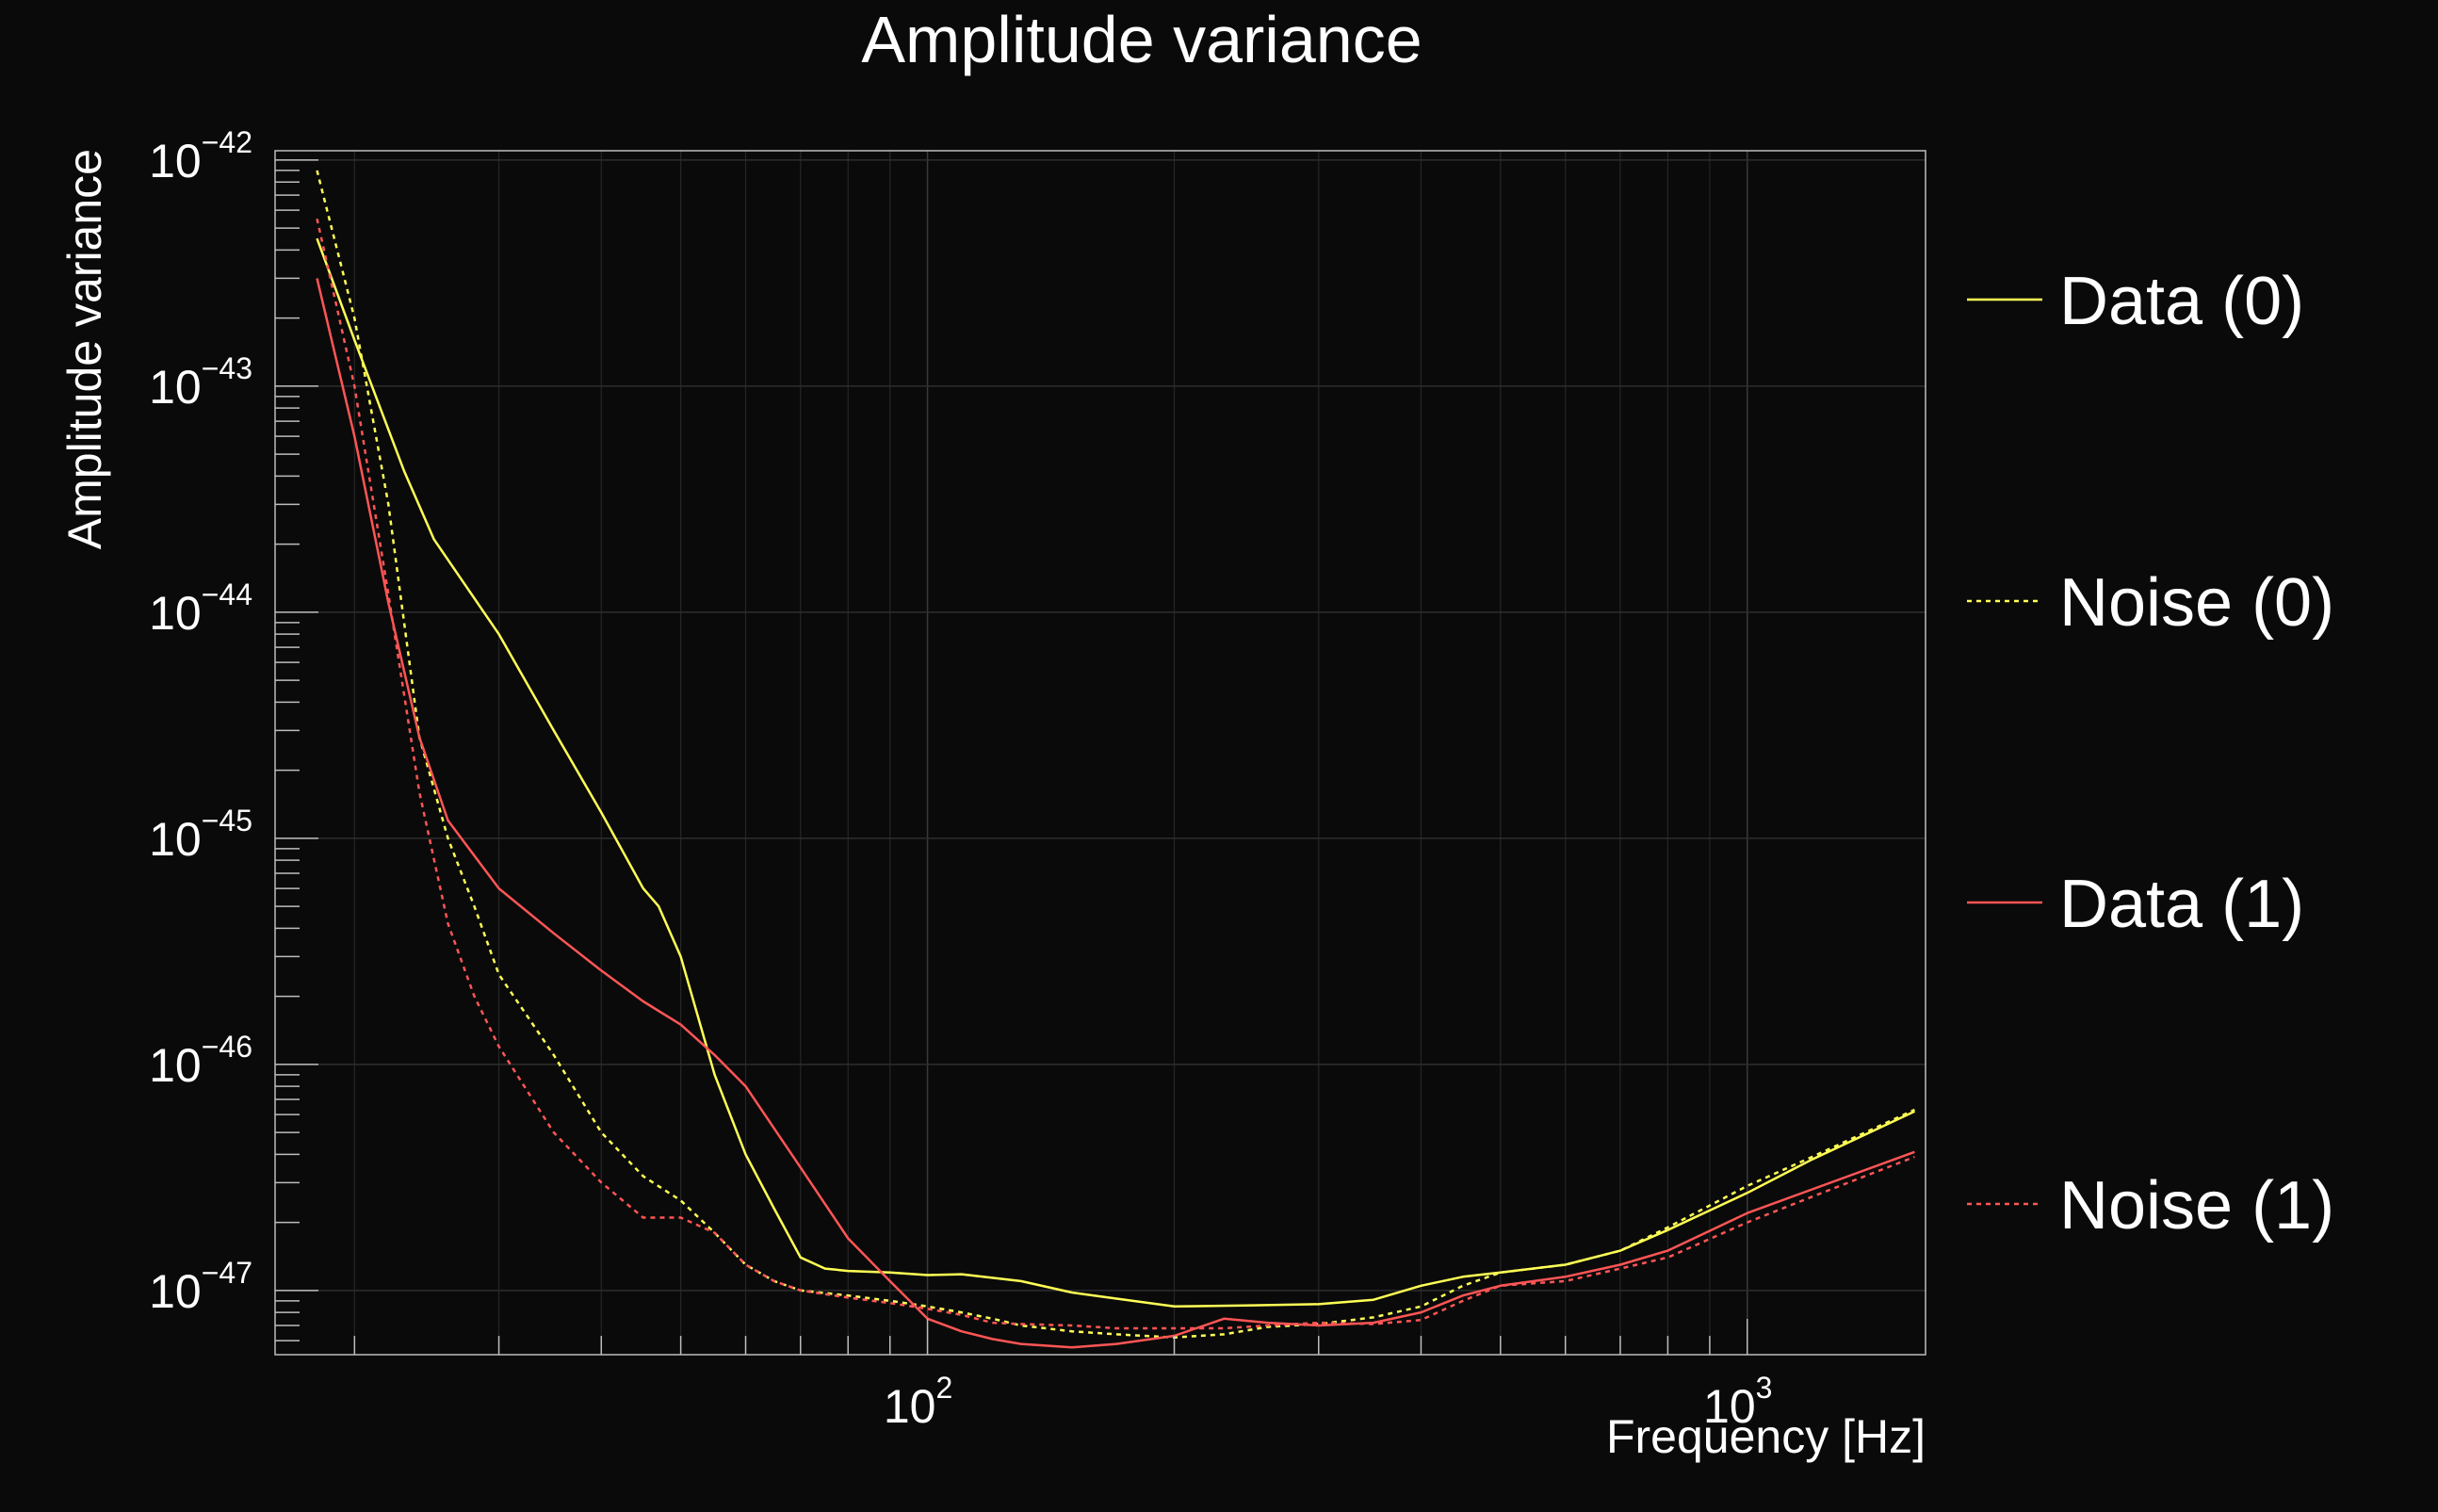 The image size is (2438, 1512). I want to click on y-tick-label: 10−42, so click(200, 156).